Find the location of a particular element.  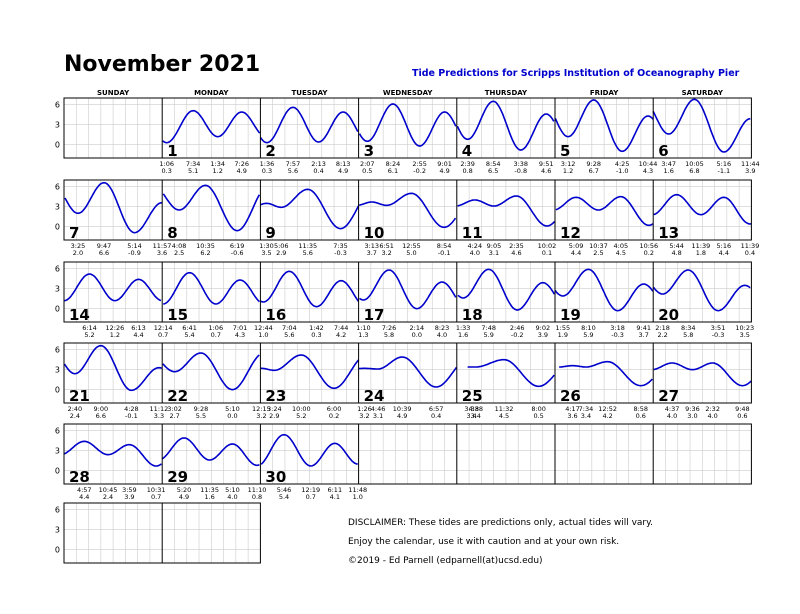

extreme-time: 8:13 is located at coordinates (343, 164).